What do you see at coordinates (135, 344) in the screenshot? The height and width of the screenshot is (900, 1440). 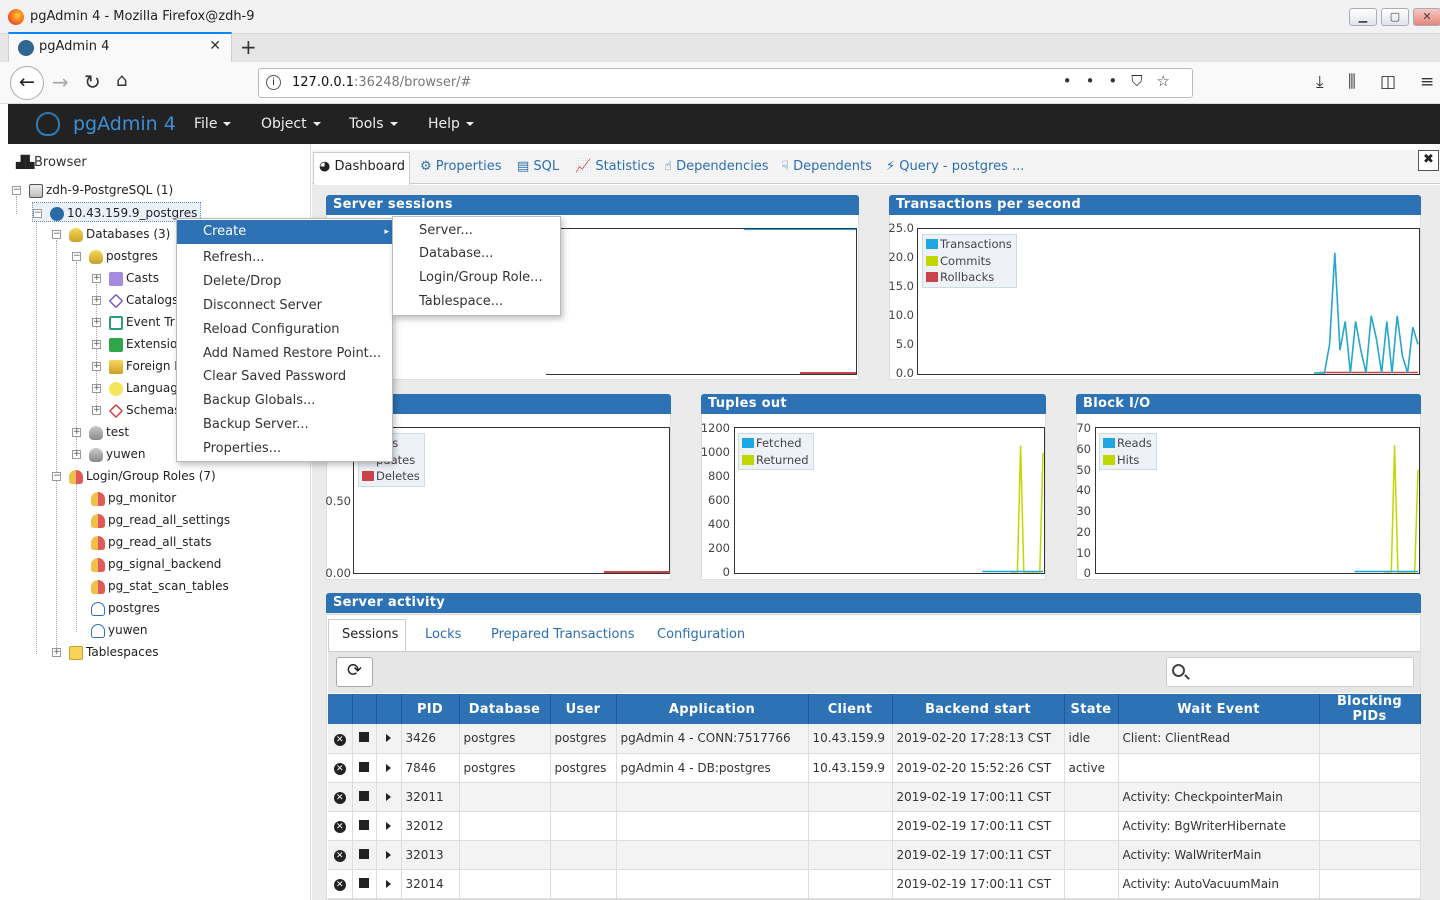 I see `tree-extensions: + Extensio` at bounding box center [135, 344].